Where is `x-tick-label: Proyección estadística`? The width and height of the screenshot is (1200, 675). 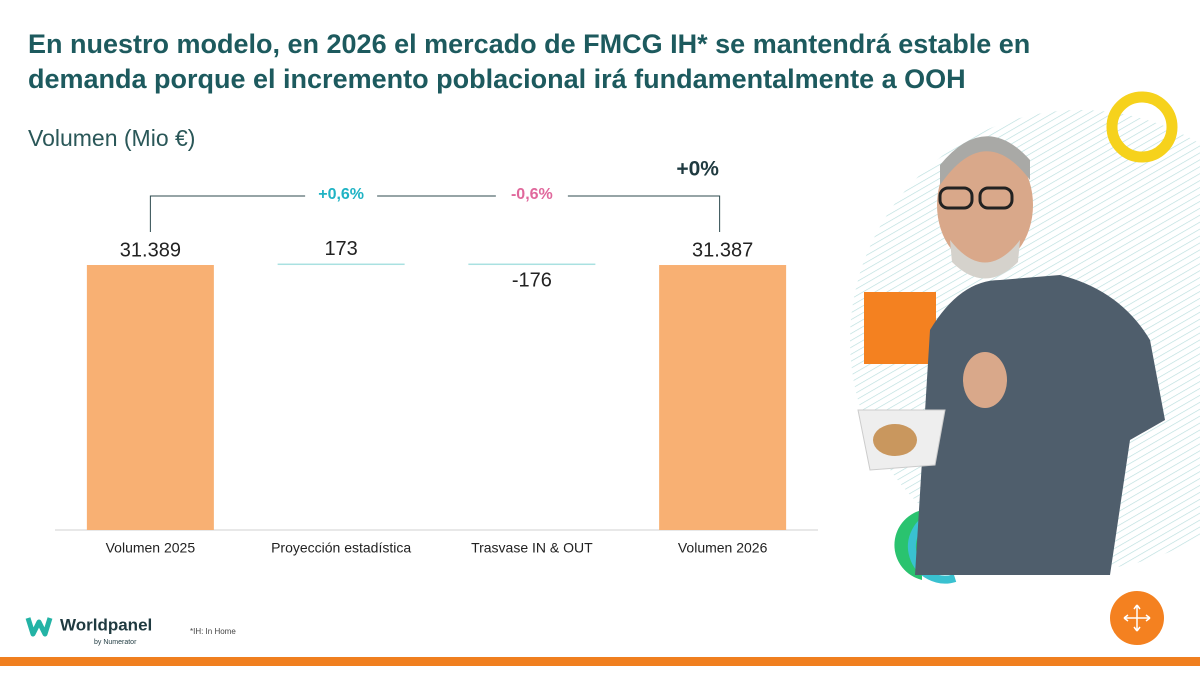
x-tick-label: Proyección estadística is located at coordinates (341, 548).